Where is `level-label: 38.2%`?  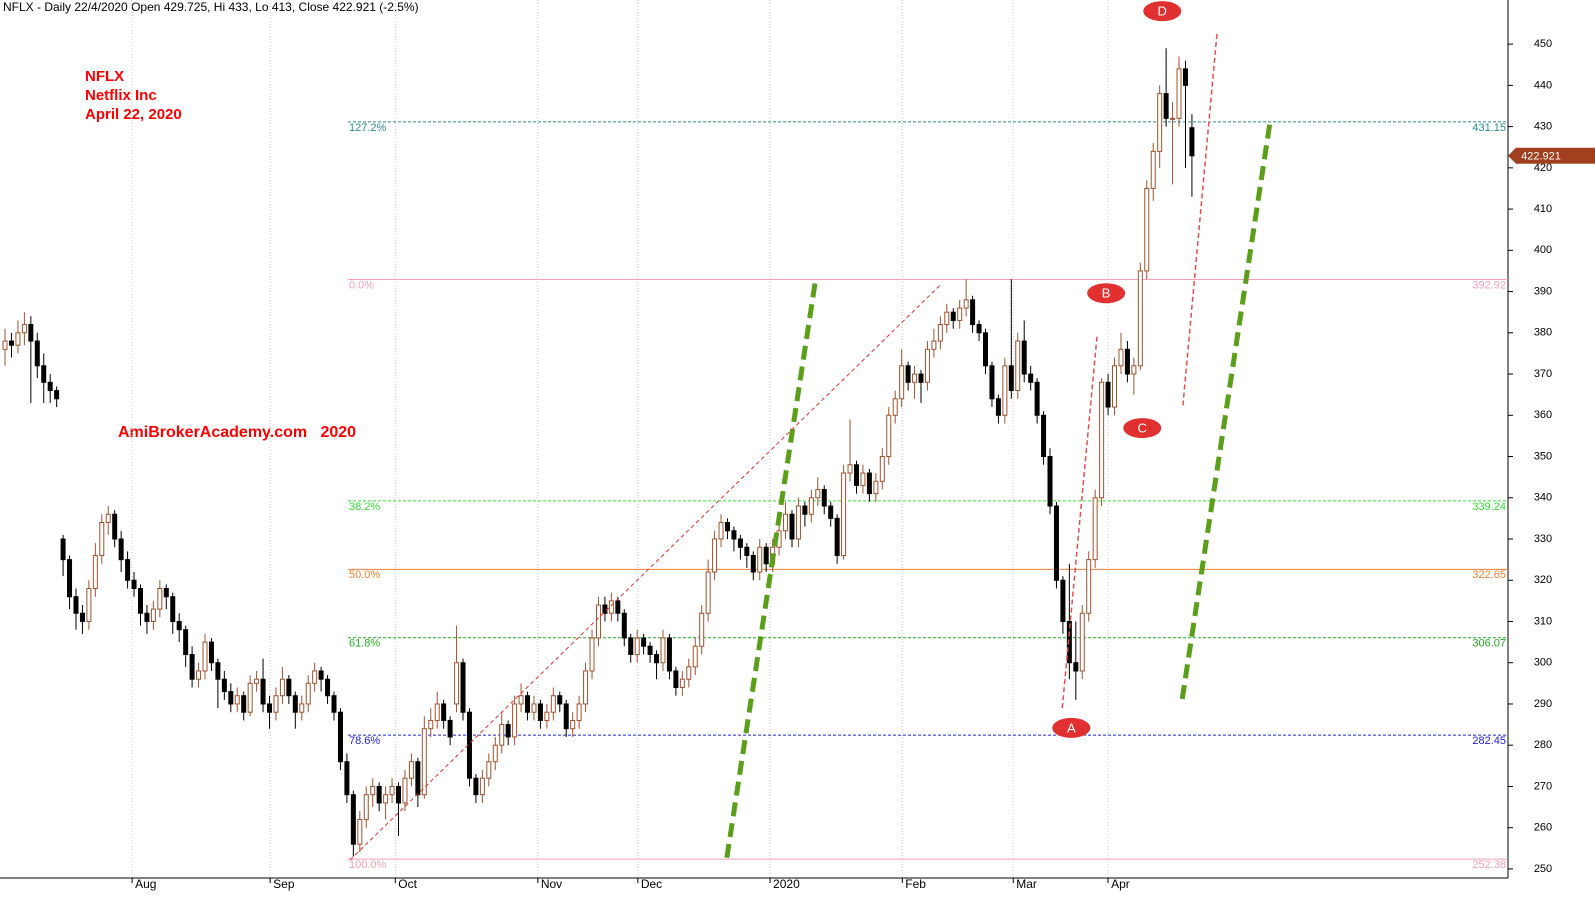 level-label: 38.2% is located at coordinates (364, 507).